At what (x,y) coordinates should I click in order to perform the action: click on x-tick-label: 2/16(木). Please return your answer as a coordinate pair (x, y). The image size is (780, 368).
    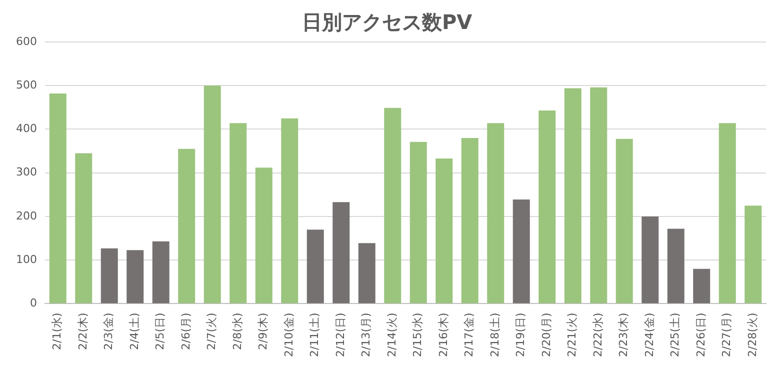
    Looking at the image, I should click on (443, 335).